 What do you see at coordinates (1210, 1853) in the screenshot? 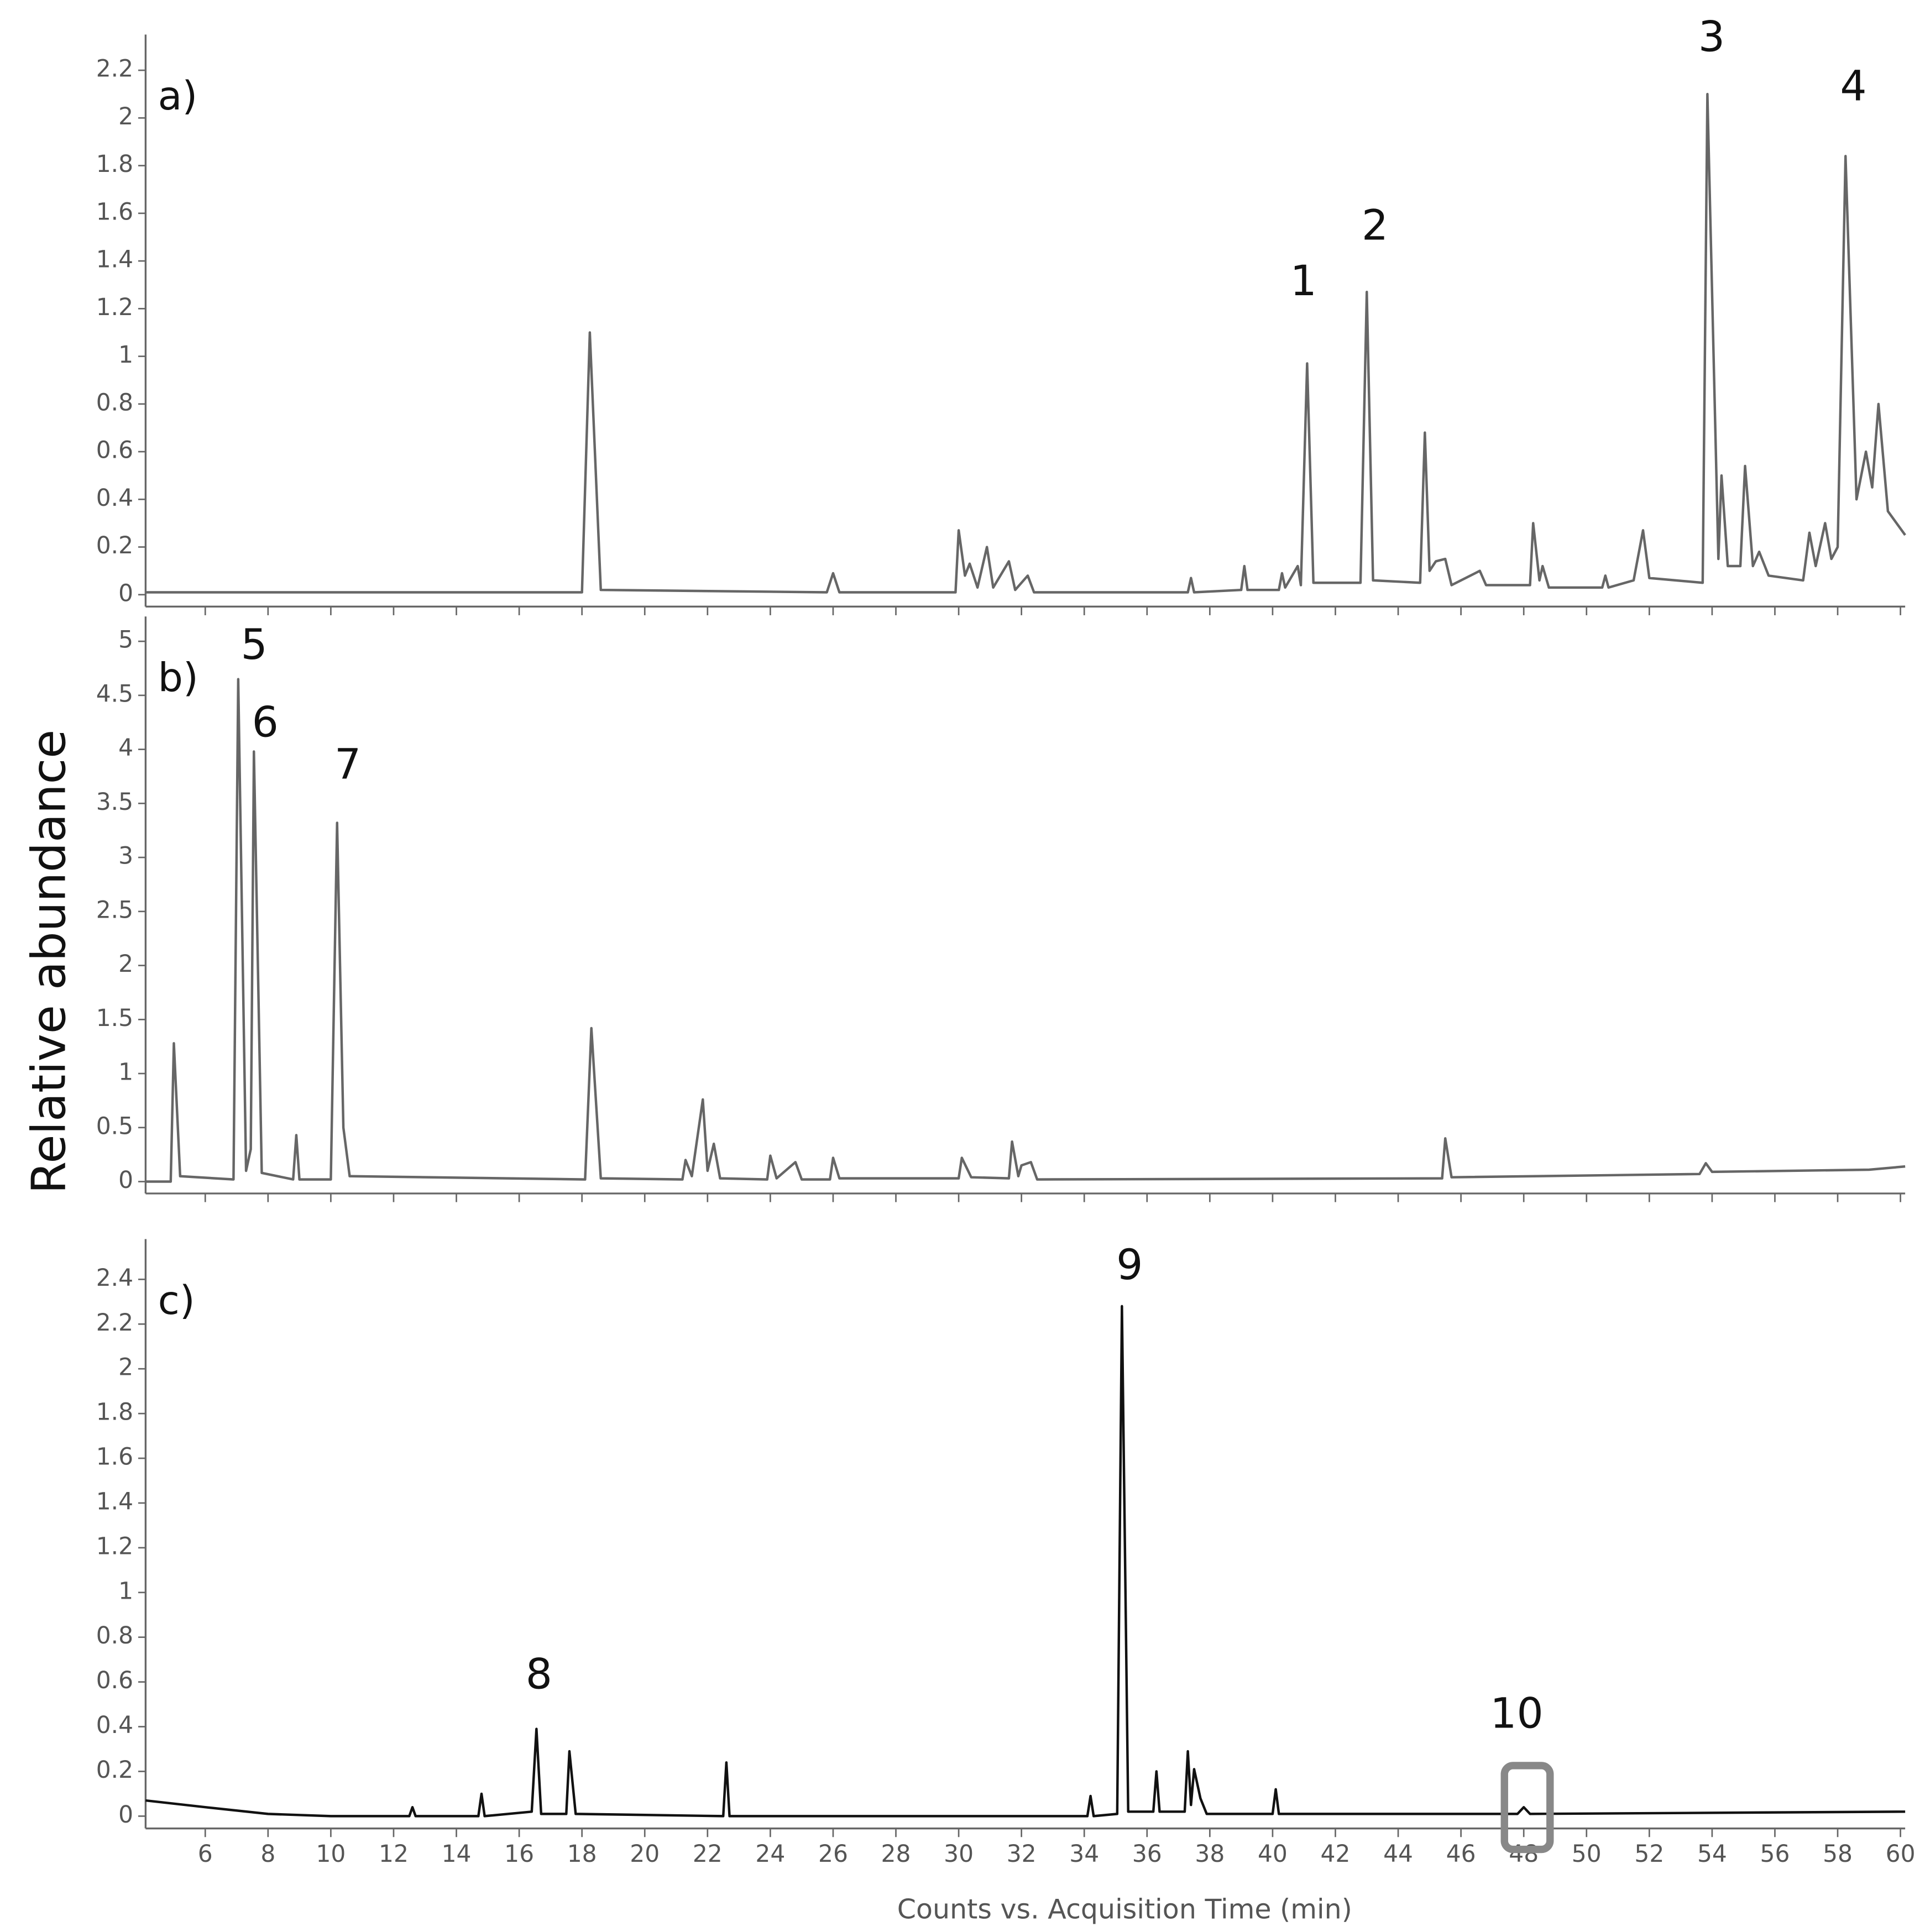
I see `x-tick-label: 38` at bounding box center [1210, 1853].